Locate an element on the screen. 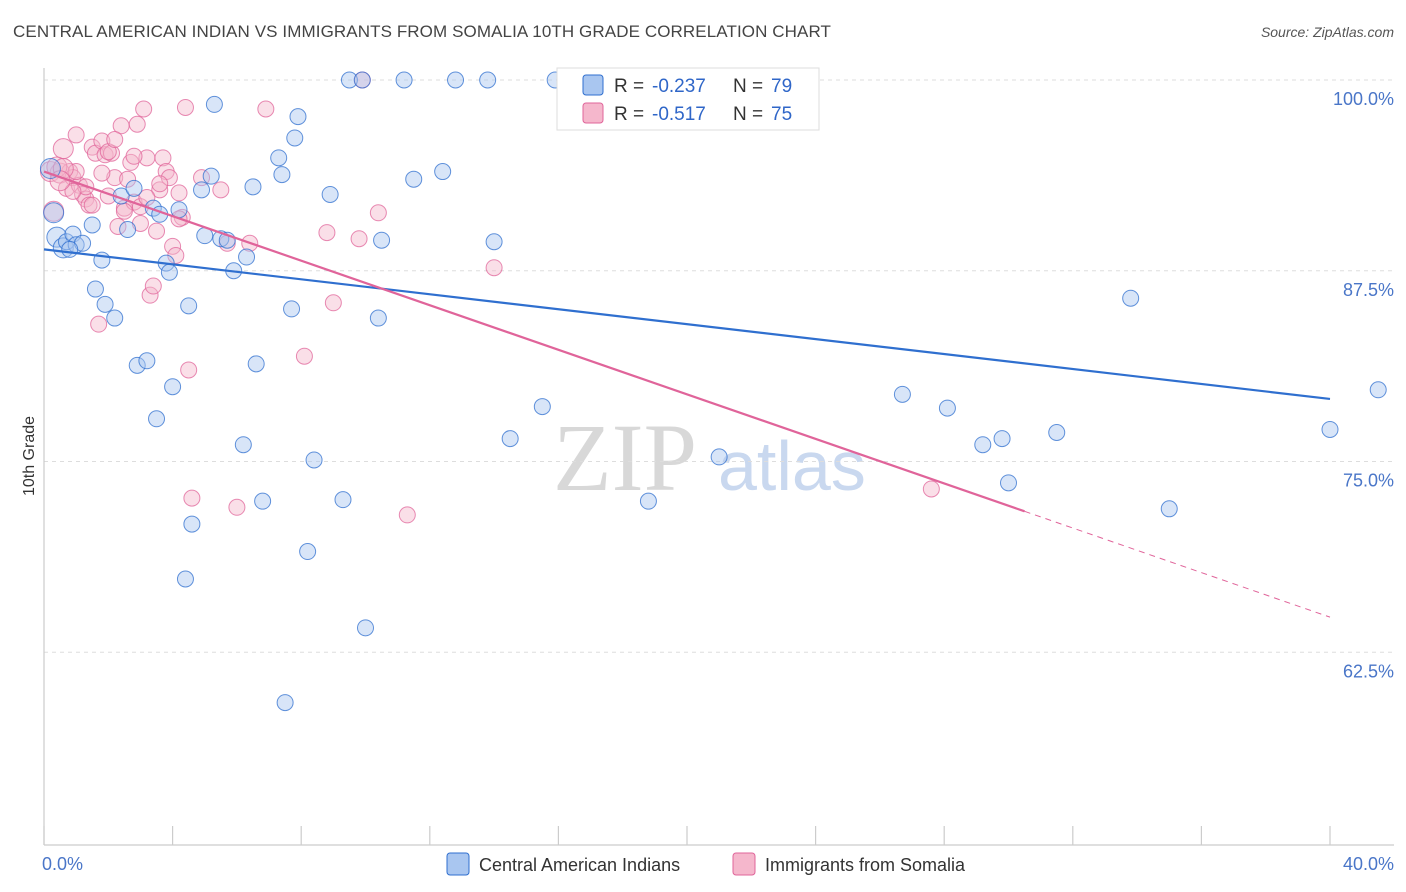 The height and width of the screenshot is (892, 1406). bottom-legend-label-pink: Immigrants from Somalia is located at coordinates (865, 865).